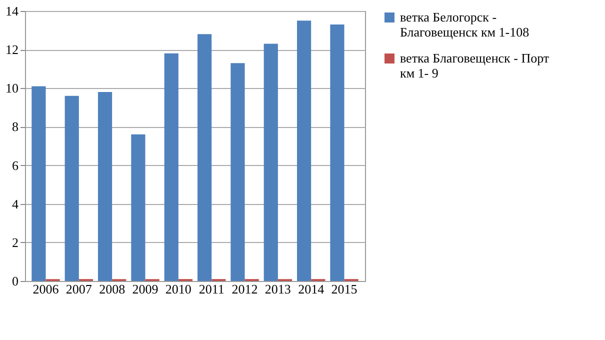  What do you see at coordinates (46, 289) in the screenshot?
I see `x-tick-label: 2006` at bounding box center [46, 289].